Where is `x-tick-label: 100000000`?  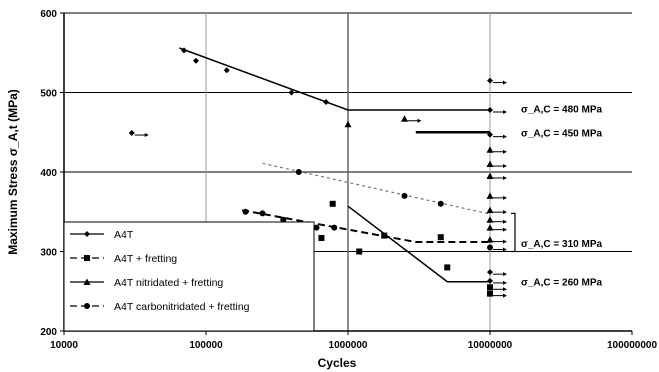
x-tick-label: 100000000 is located at coordinates (632, 345).